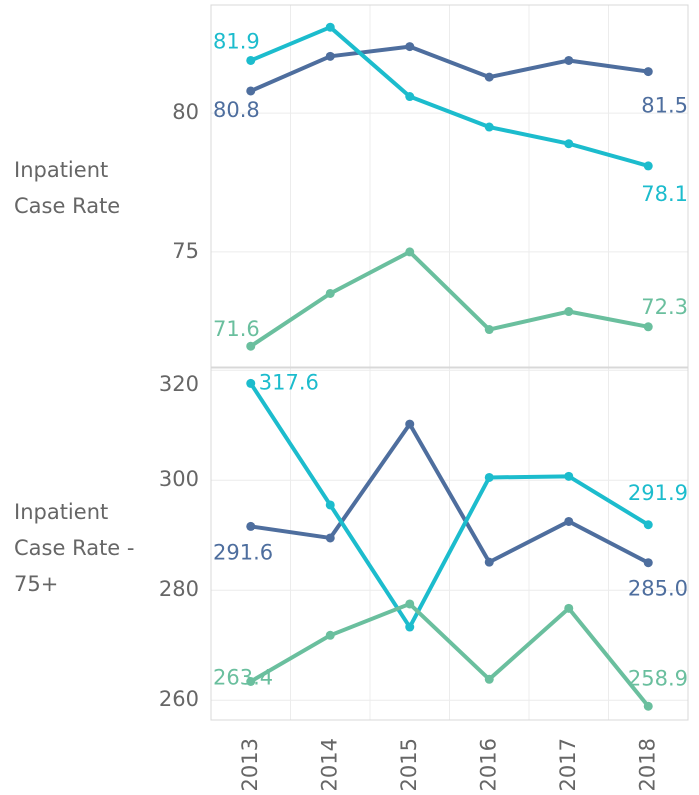  Describe the element at coordinates (243, 552) in the screenshot. I see `data-label: 291.6` at that location.